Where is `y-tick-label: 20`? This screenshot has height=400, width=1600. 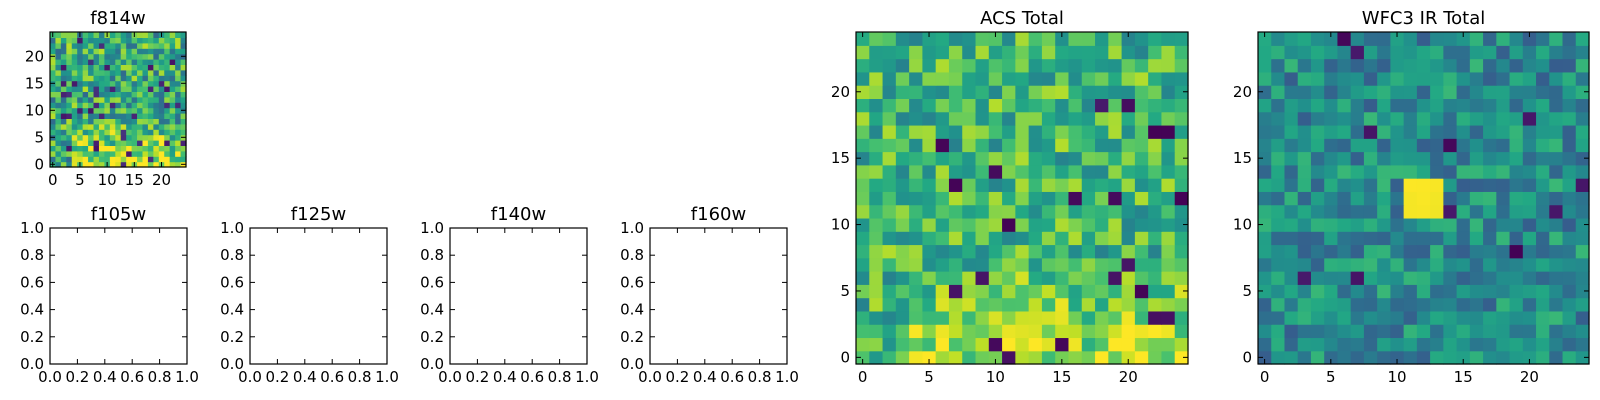
y-tick-label: 20 is located at coordinates (34, 56).